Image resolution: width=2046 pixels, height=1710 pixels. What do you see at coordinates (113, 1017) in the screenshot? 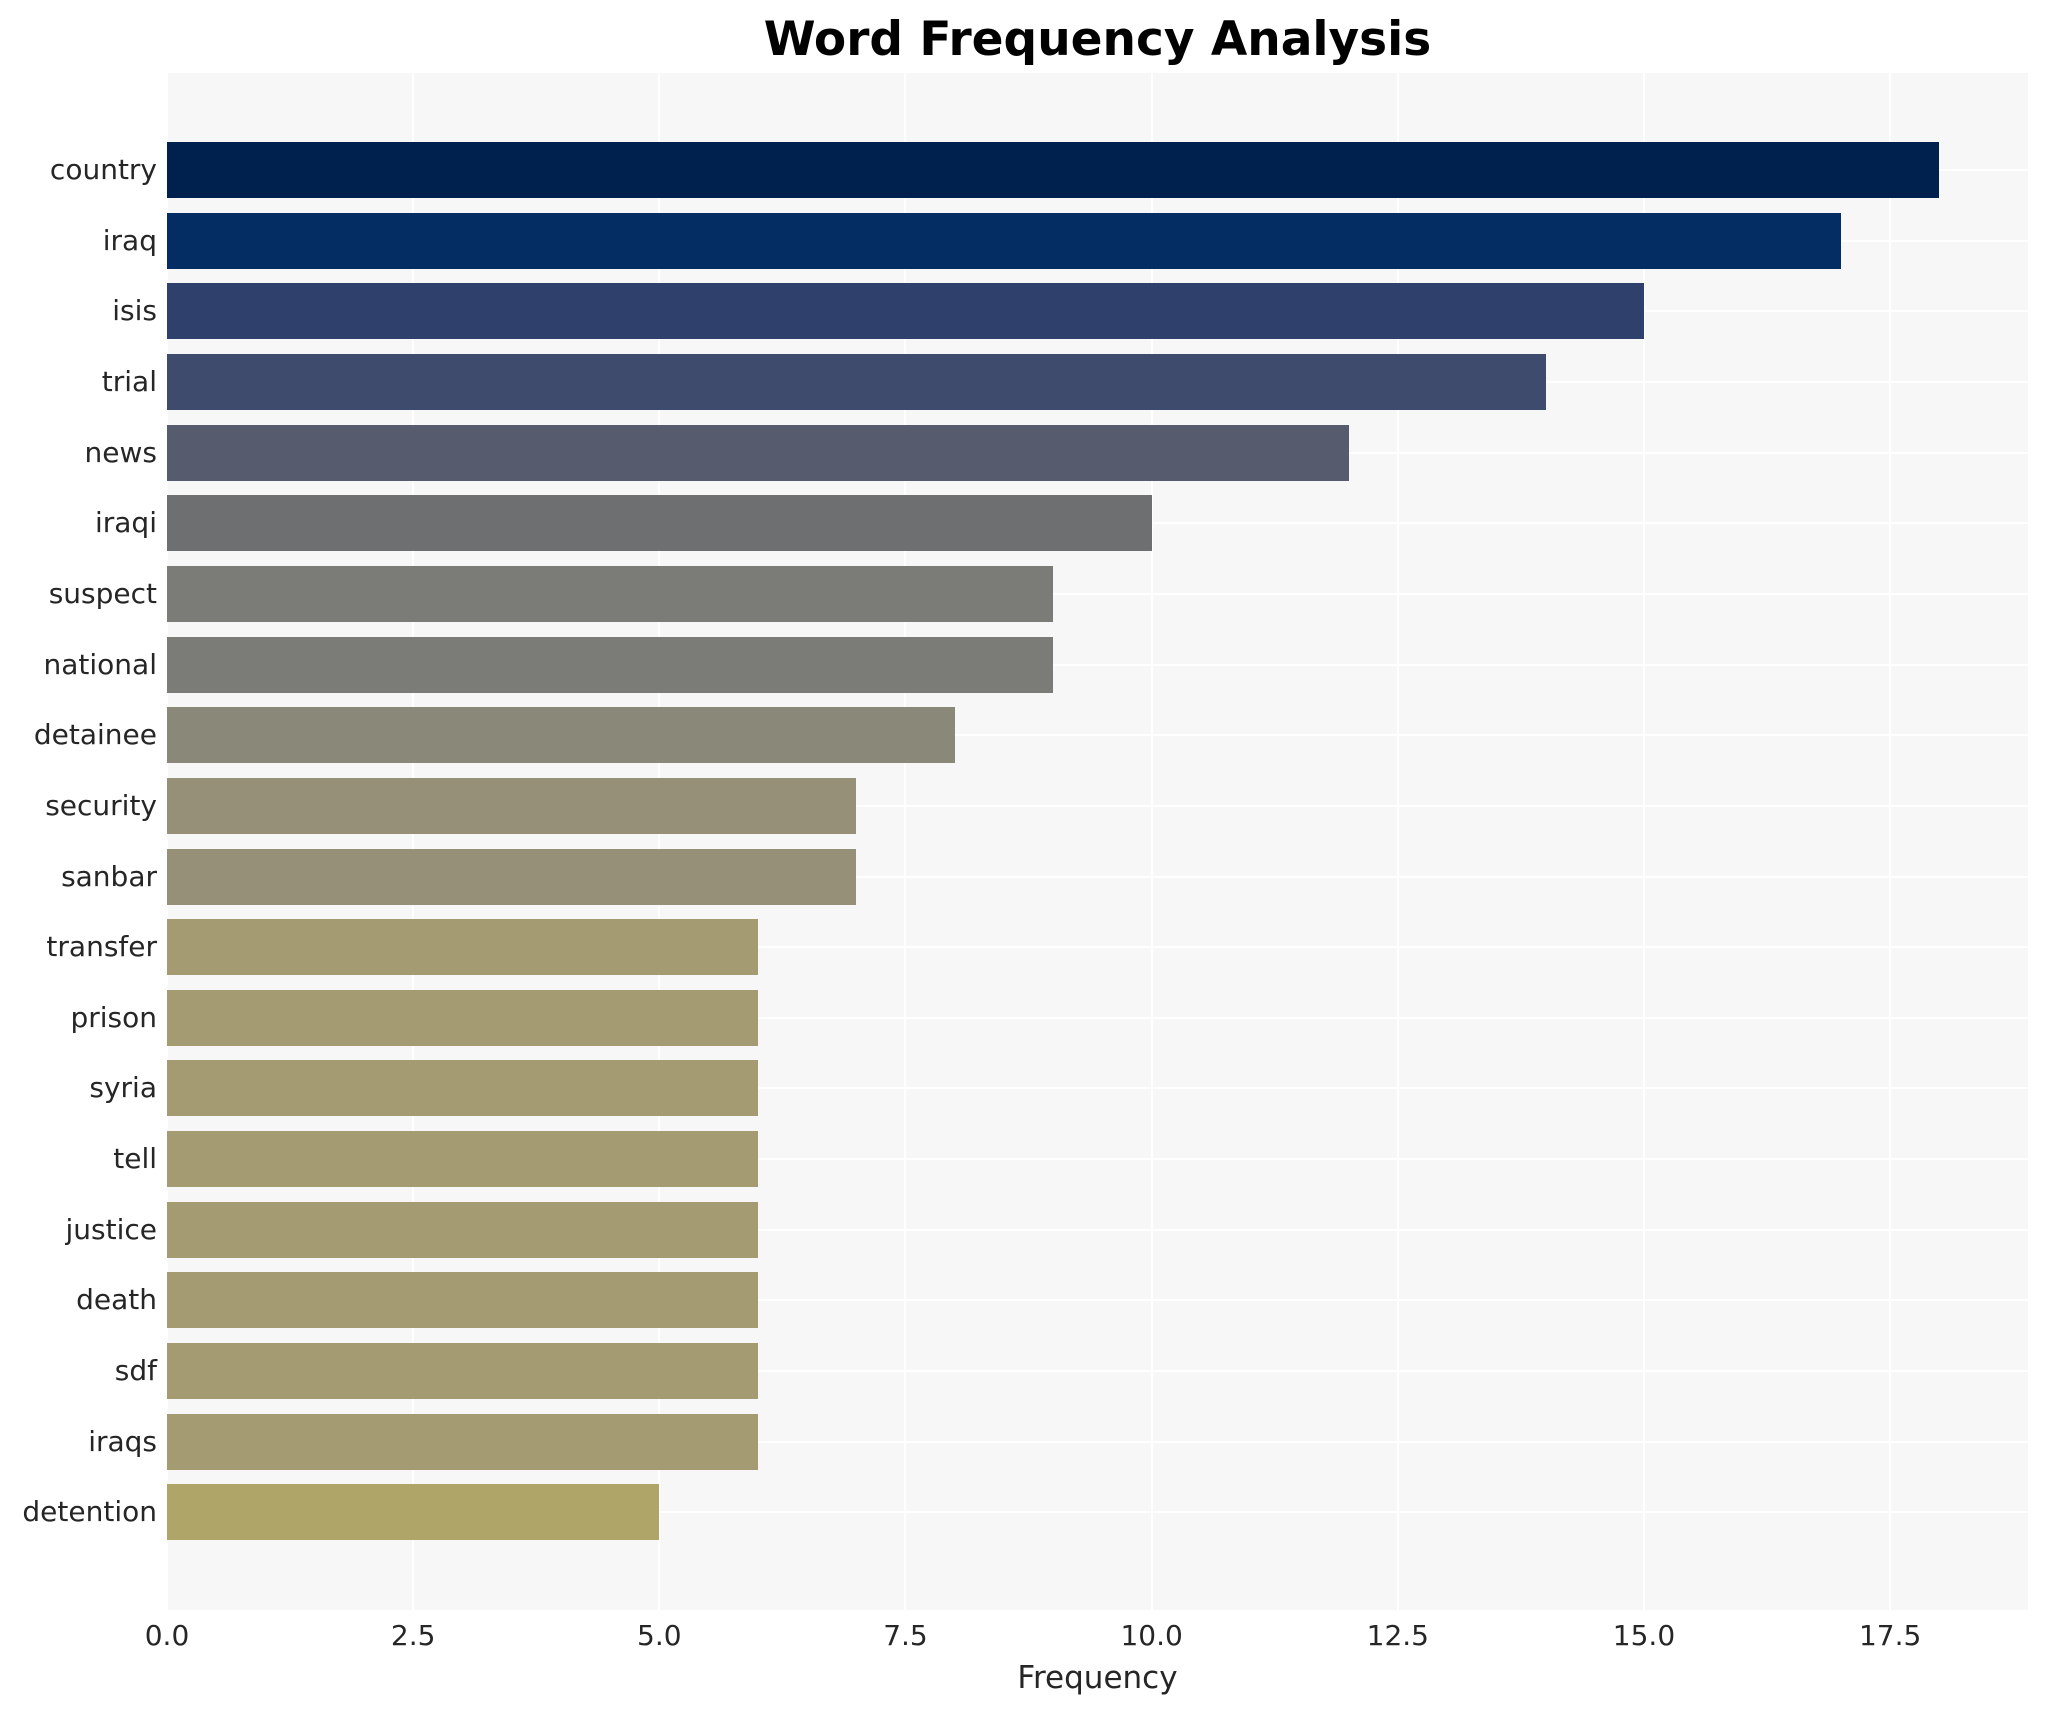
I see `y-tick-label: prison` at bounding box center [113, 1017].